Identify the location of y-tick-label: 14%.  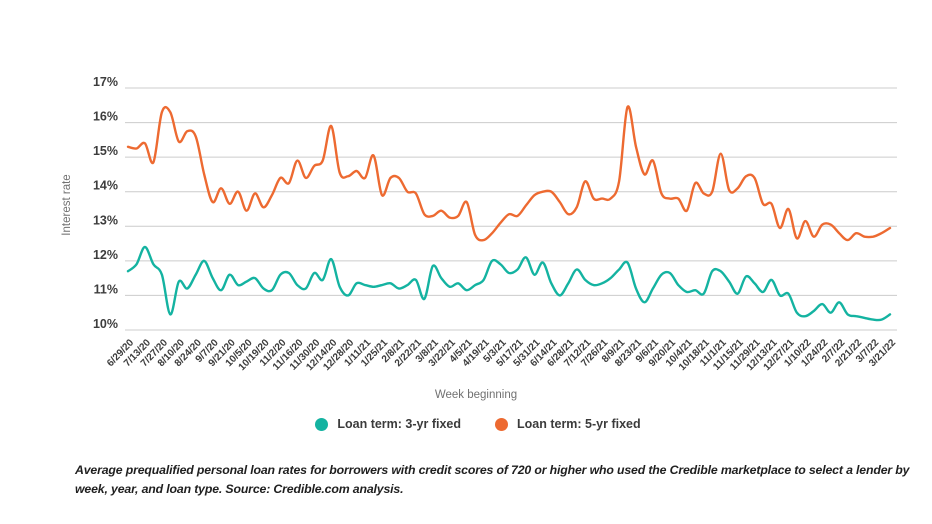
(105, 186).